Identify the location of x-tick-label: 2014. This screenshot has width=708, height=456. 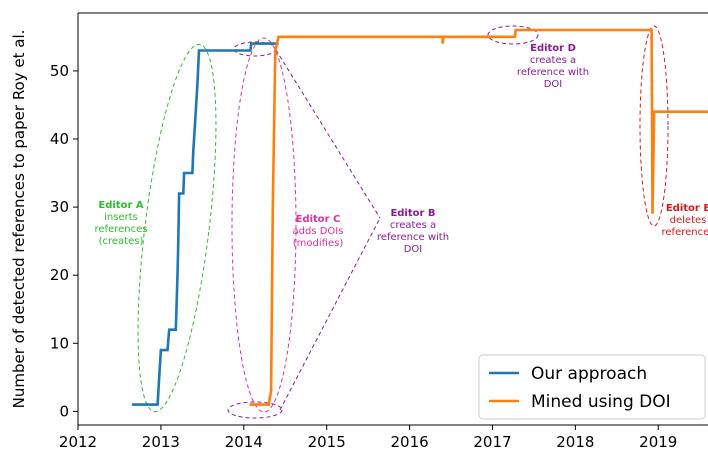
(244, 442).